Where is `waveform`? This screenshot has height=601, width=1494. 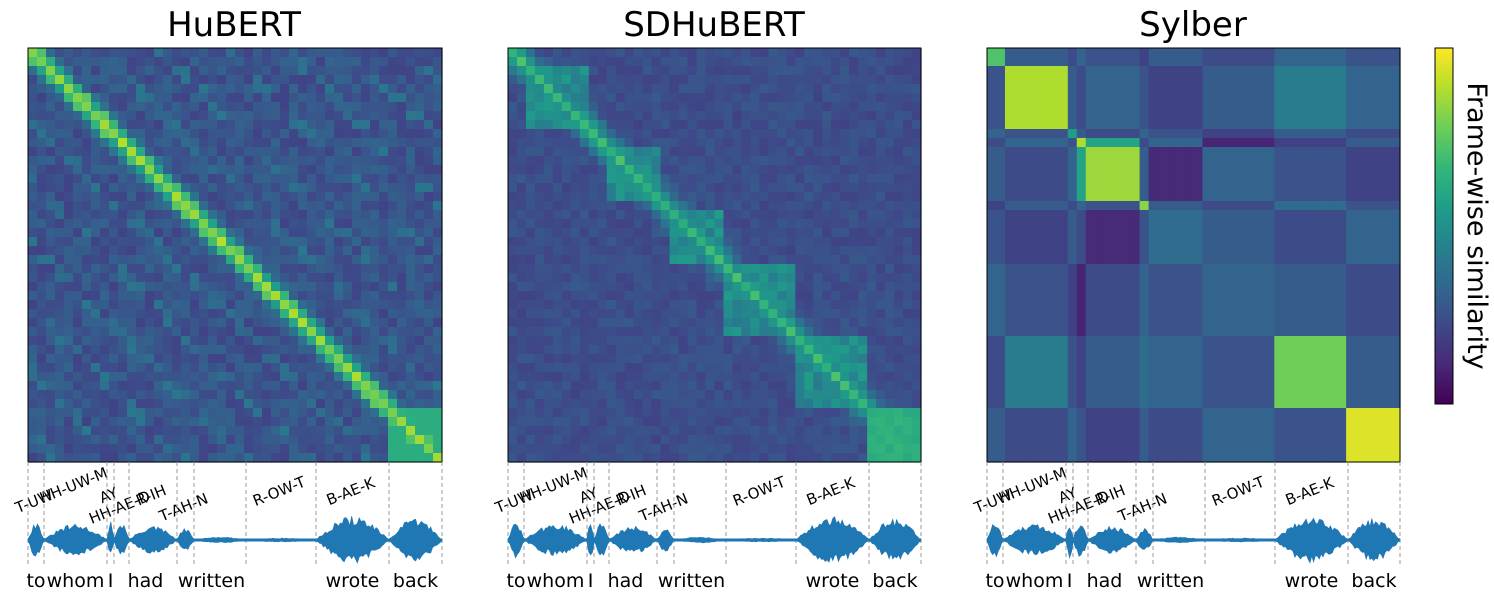
waveform is located at coordinates (235, 513).